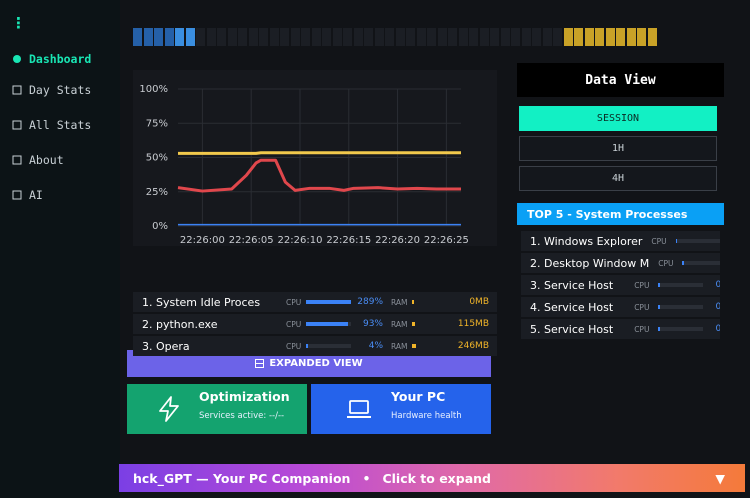  What do you see at coordinates (676, 241) in the screenshot?
I see `cpu-bar-stub` at bounding box center [676, 241].